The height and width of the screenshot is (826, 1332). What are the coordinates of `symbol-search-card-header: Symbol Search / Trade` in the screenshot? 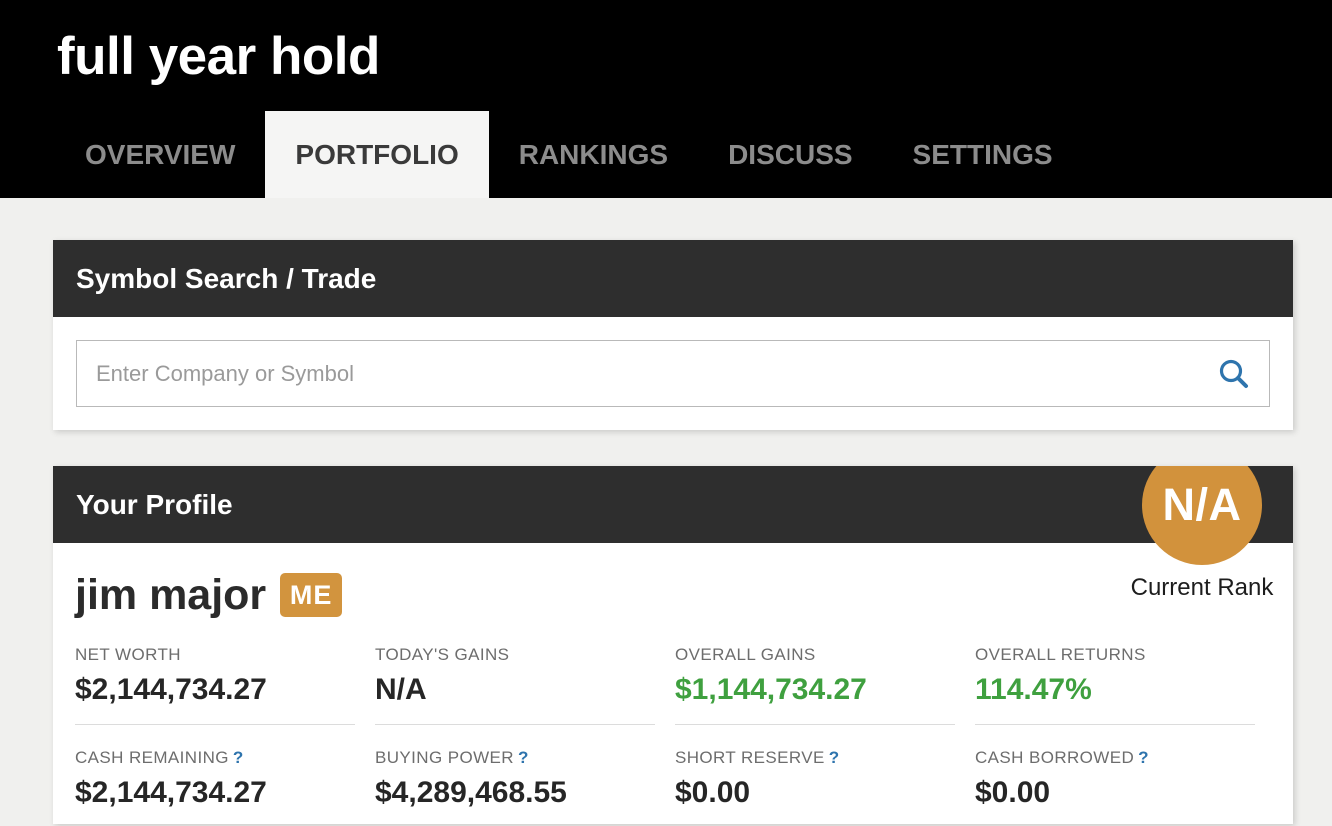 It's located at (673, 278).